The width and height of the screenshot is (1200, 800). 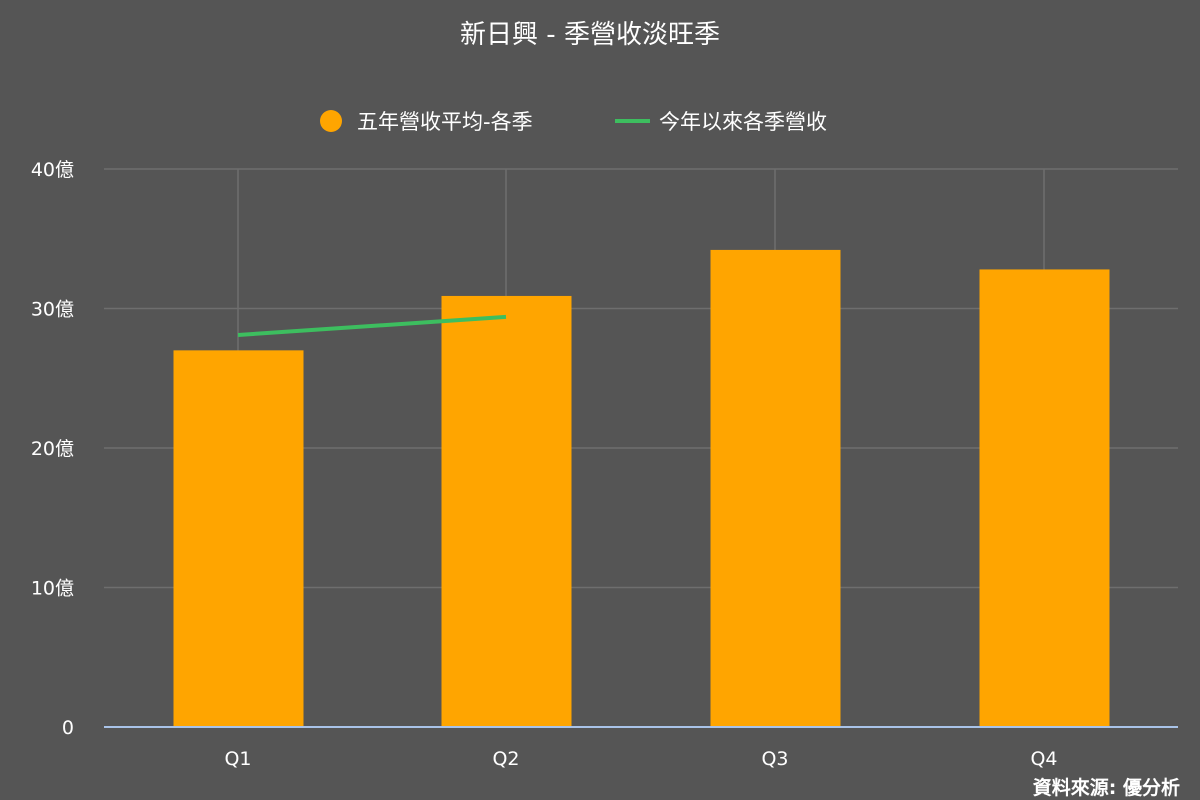 What do you see at coordinates (506, 511) in the screenshot?
I see `bar-q2` at bounding box center [506, 511].